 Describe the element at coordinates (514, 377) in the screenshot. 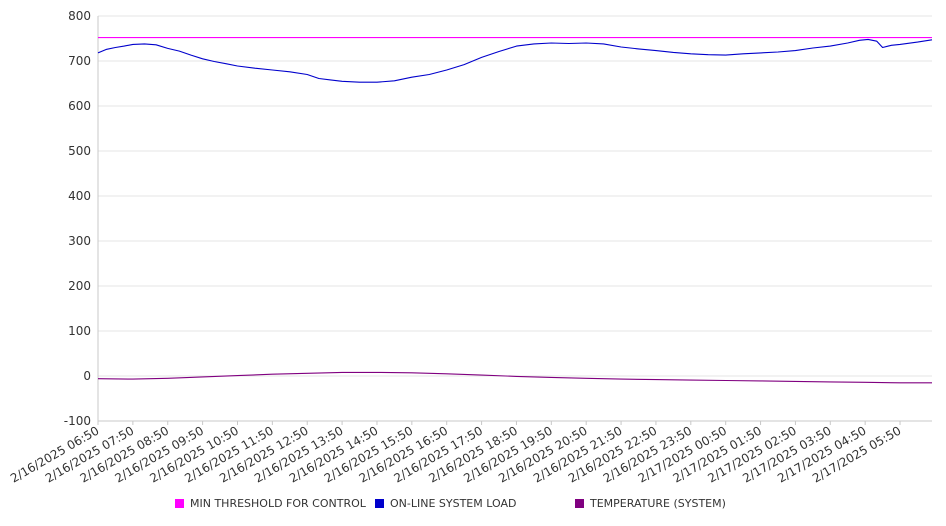

I see `series-temperature` at that location.